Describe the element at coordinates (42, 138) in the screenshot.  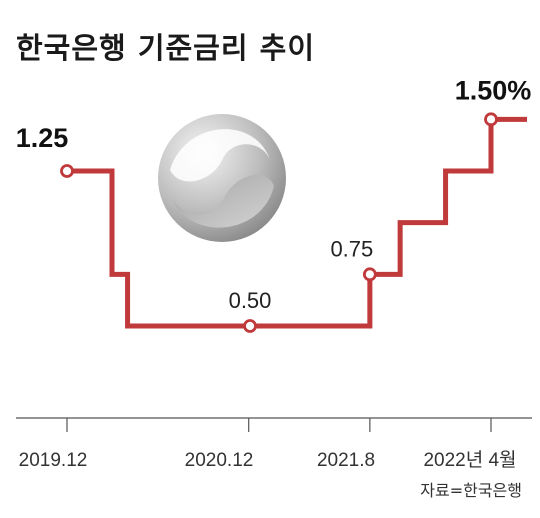
I see `data-label: 1.25` at that location.